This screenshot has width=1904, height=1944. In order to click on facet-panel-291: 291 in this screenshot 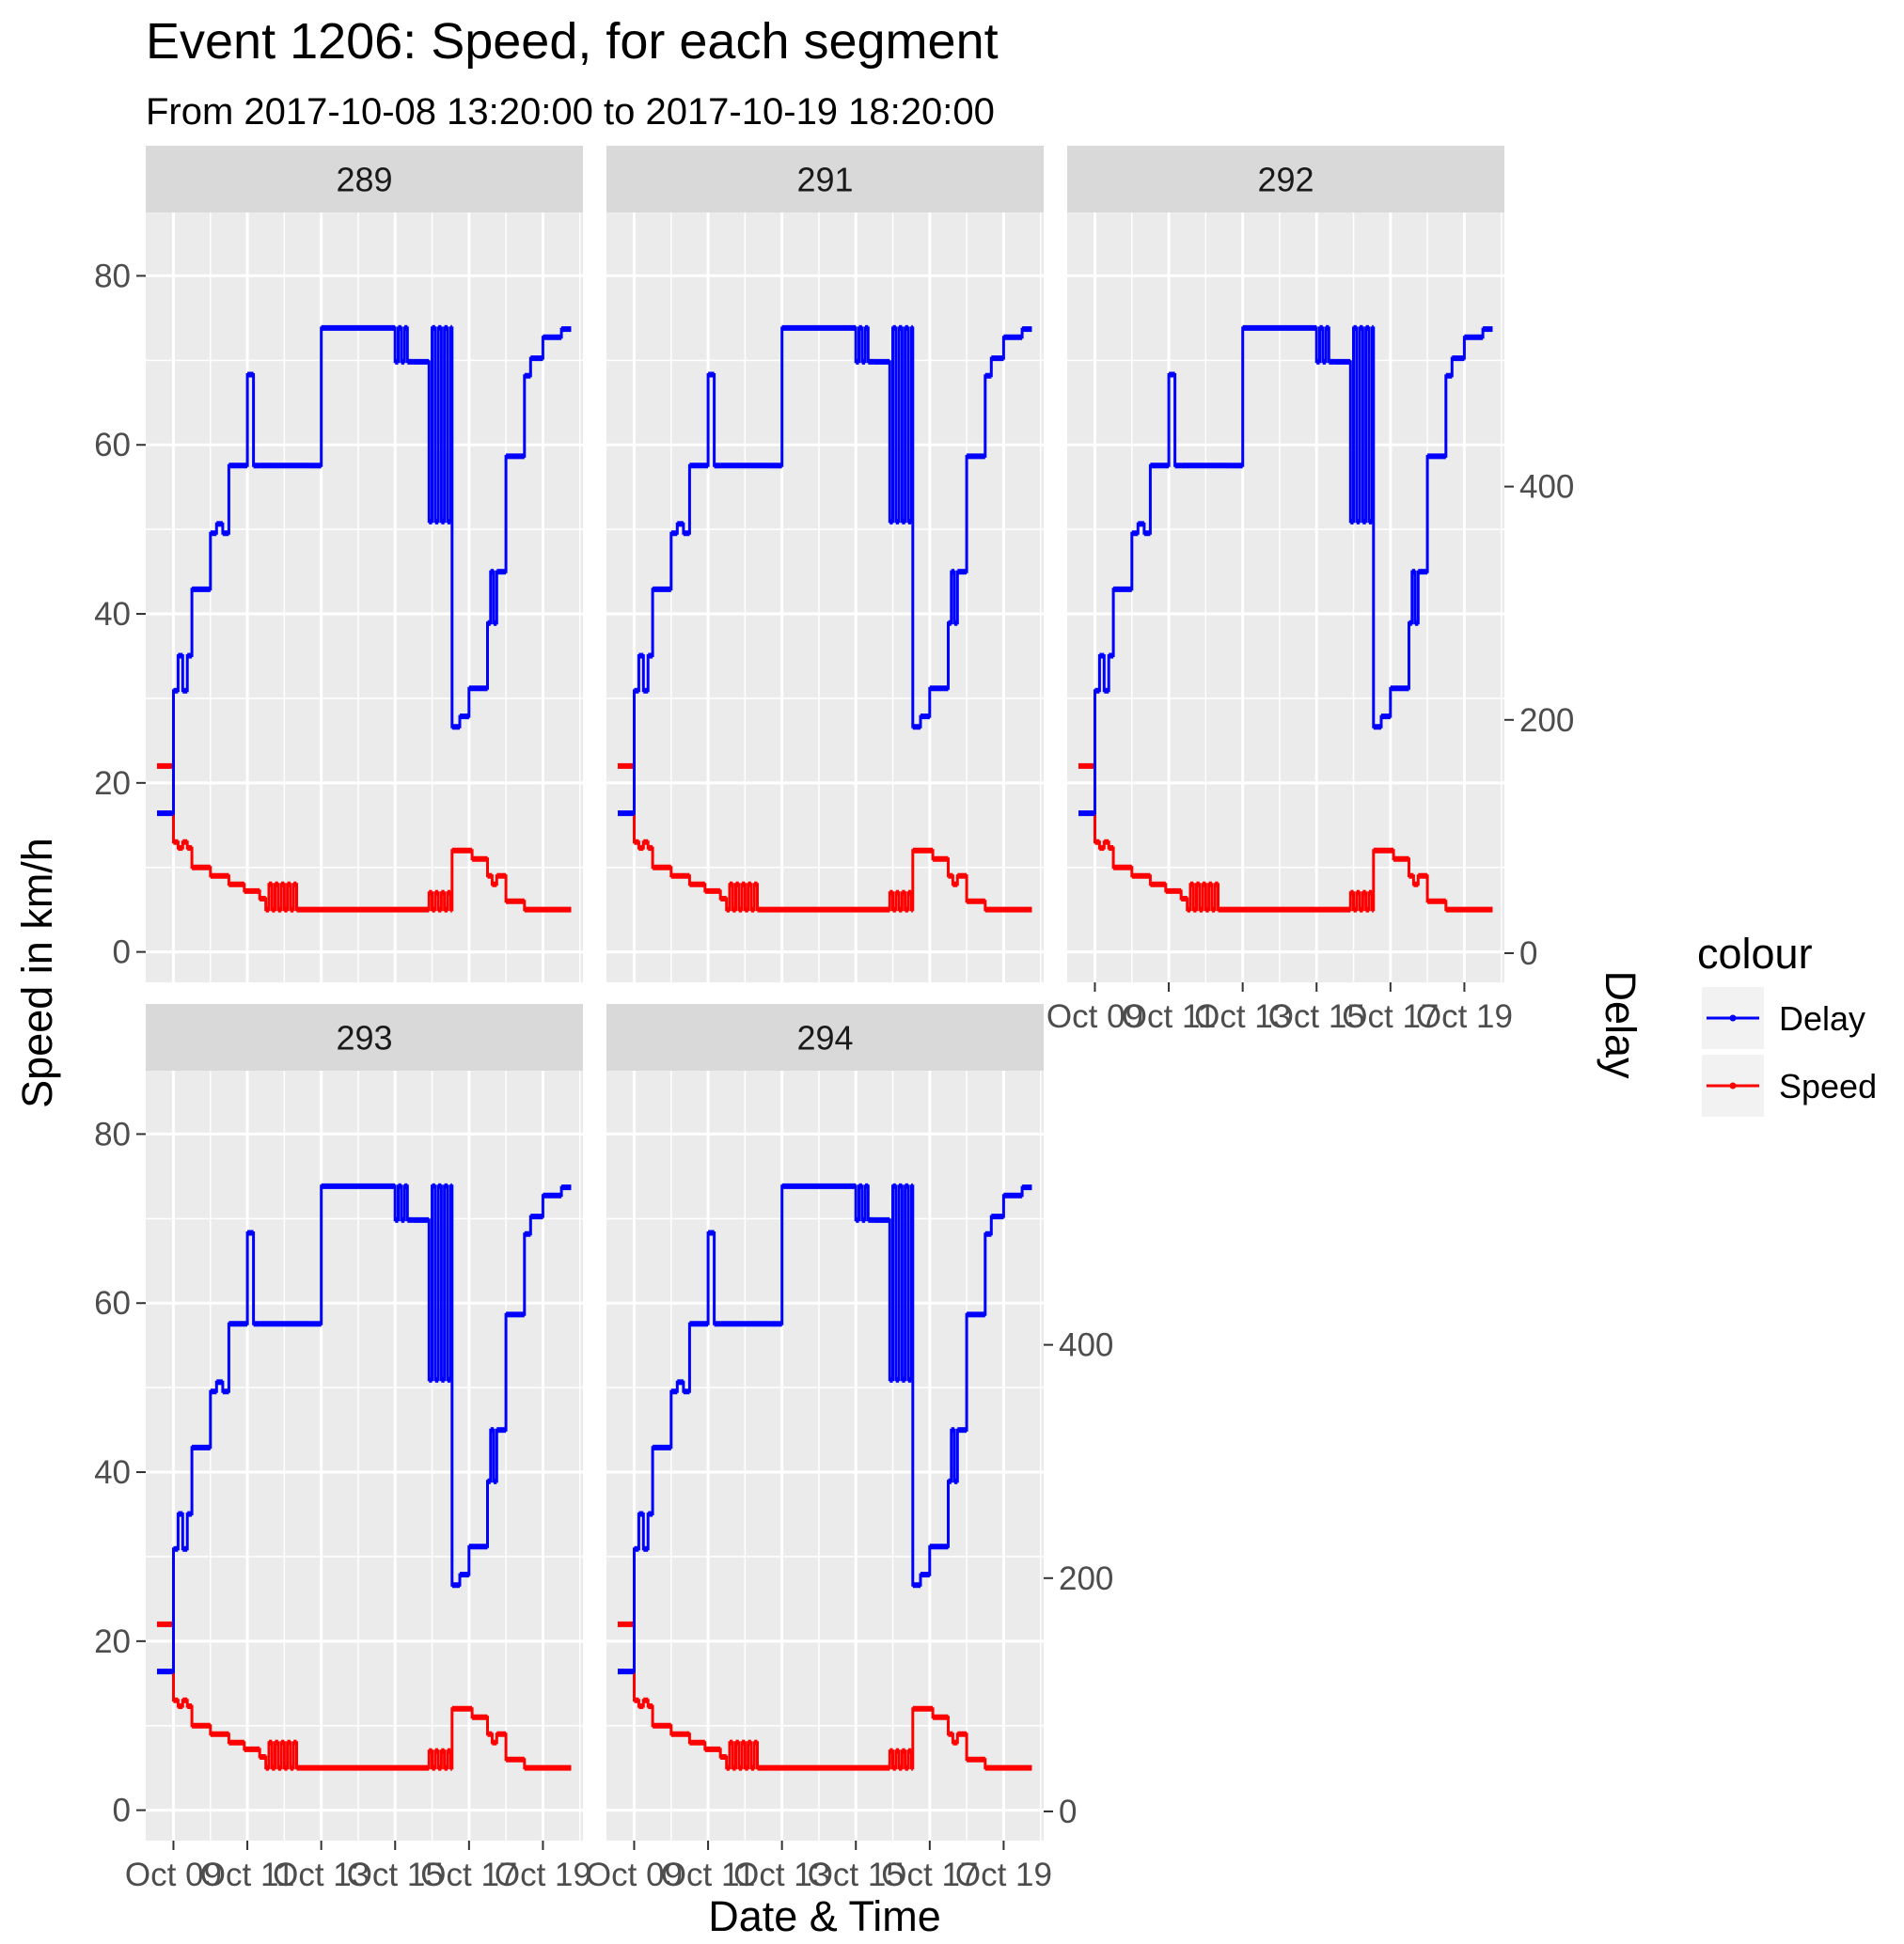, I will do `click(825, 564)`.